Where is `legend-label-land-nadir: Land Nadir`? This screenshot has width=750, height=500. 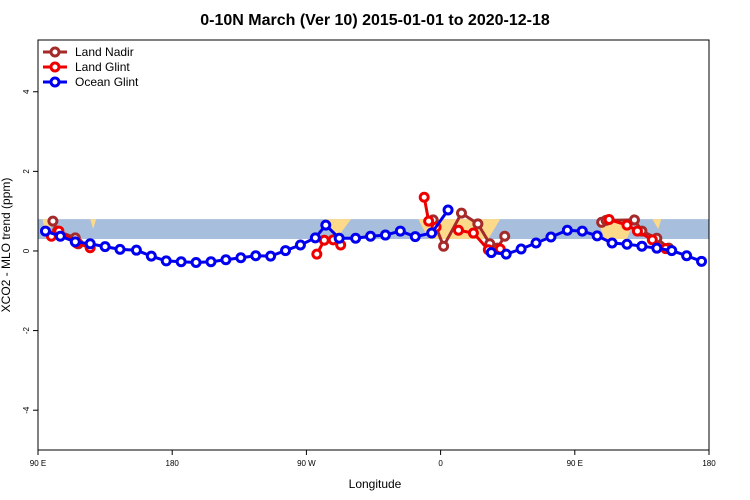 legend-label-land-nadir: Land Nadir is located at coordinates (104, 52).